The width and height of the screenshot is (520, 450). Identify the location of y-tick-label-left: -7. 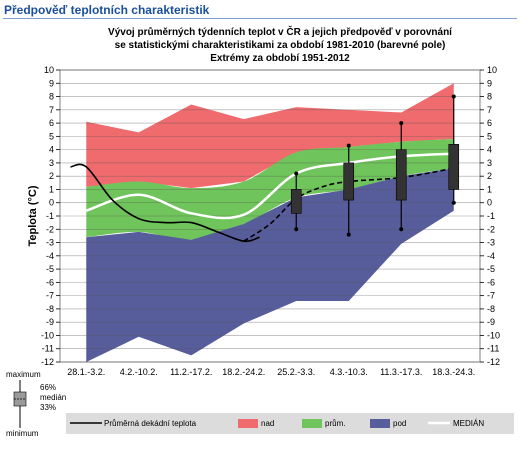
(50, 296).